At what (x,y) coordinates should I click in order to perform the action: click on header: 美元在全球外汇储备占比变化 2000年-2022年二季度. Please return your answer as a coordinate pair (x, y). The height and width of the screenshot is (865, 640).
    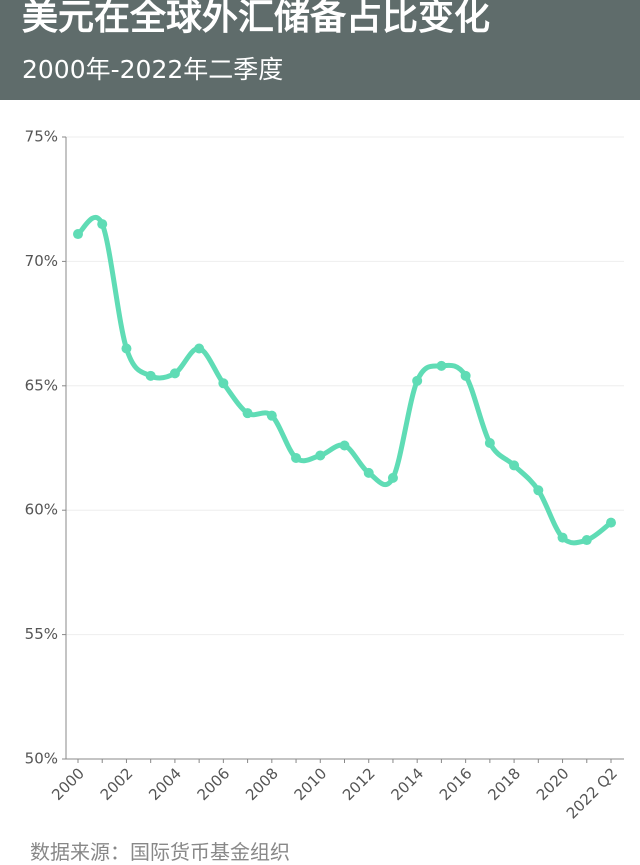
    Looking at the image, I should click on (320, 50).